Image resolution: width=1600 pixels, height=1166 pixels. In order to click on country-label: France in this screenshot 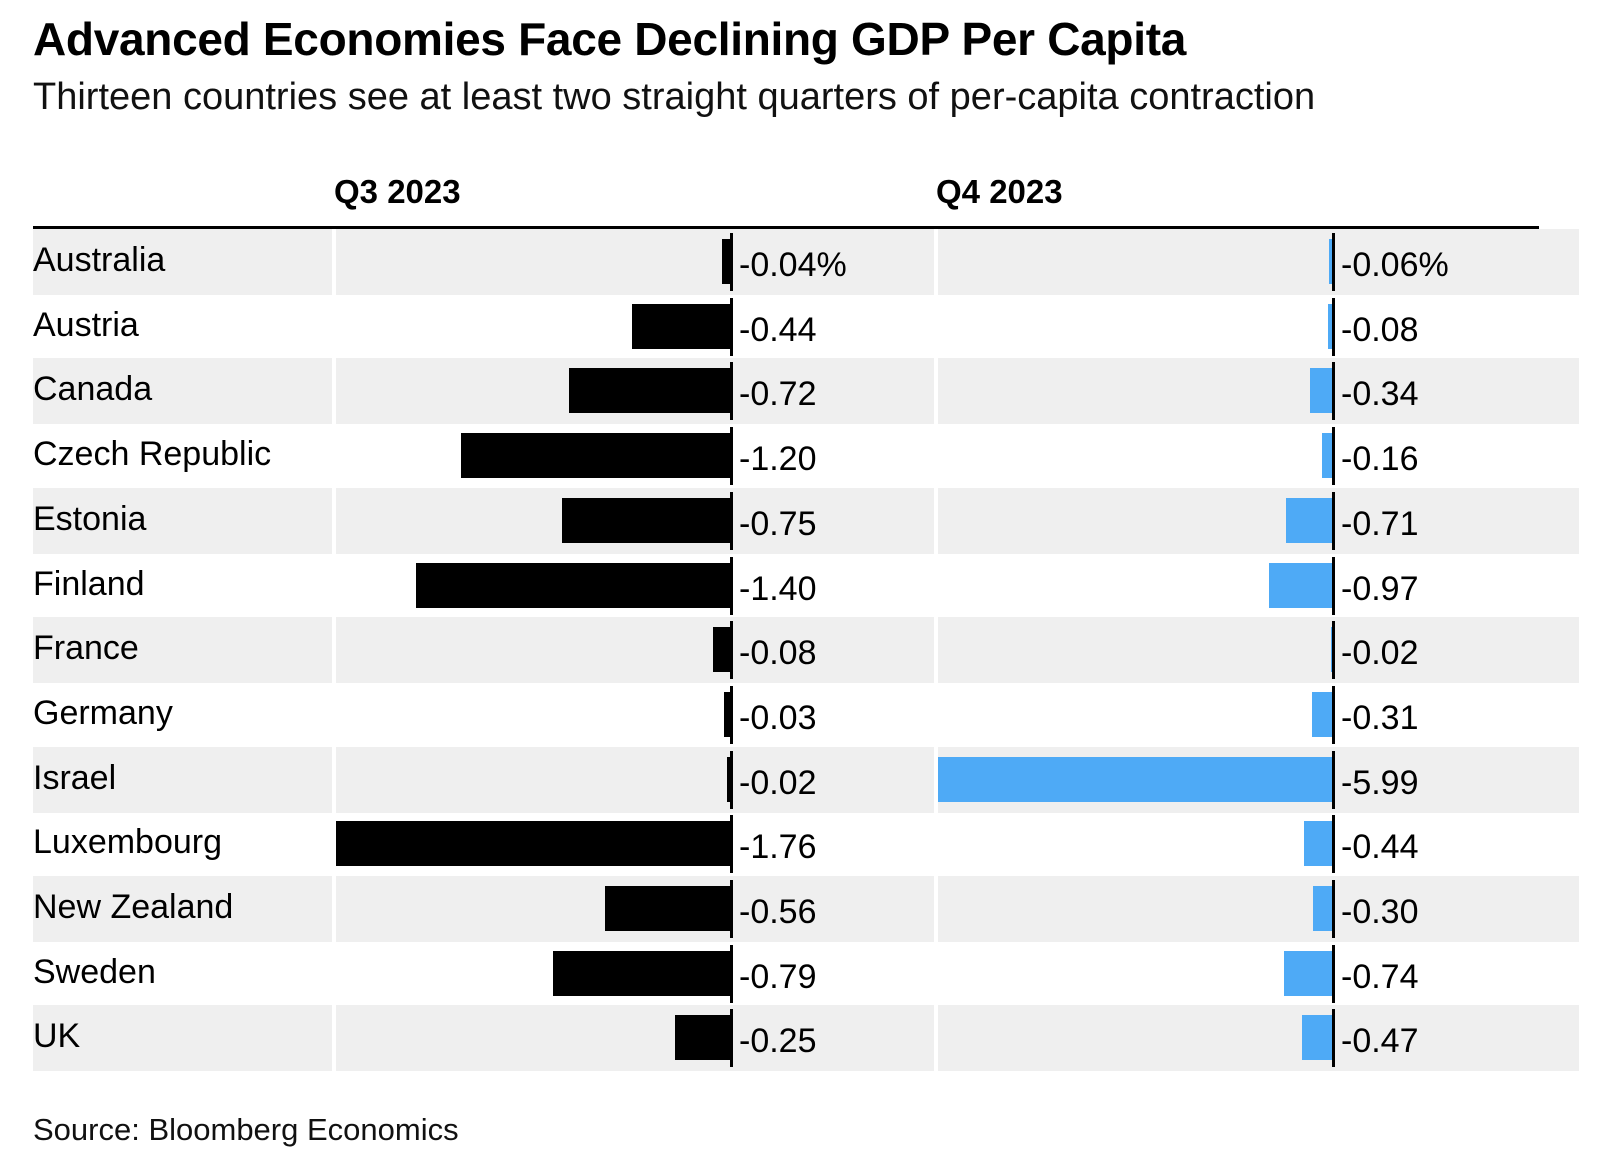, I will do `click(86, 648)`.